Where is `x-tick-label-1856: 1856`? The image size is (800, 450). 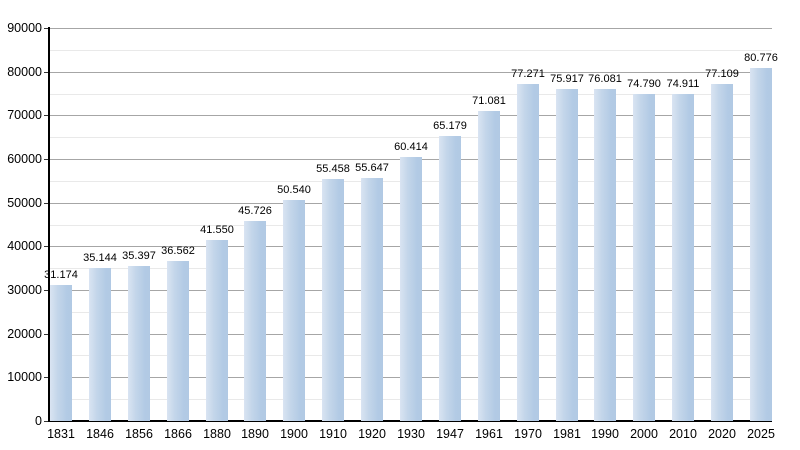
x-tick-label-1856: 1856 is located at coordinates (139, 434).